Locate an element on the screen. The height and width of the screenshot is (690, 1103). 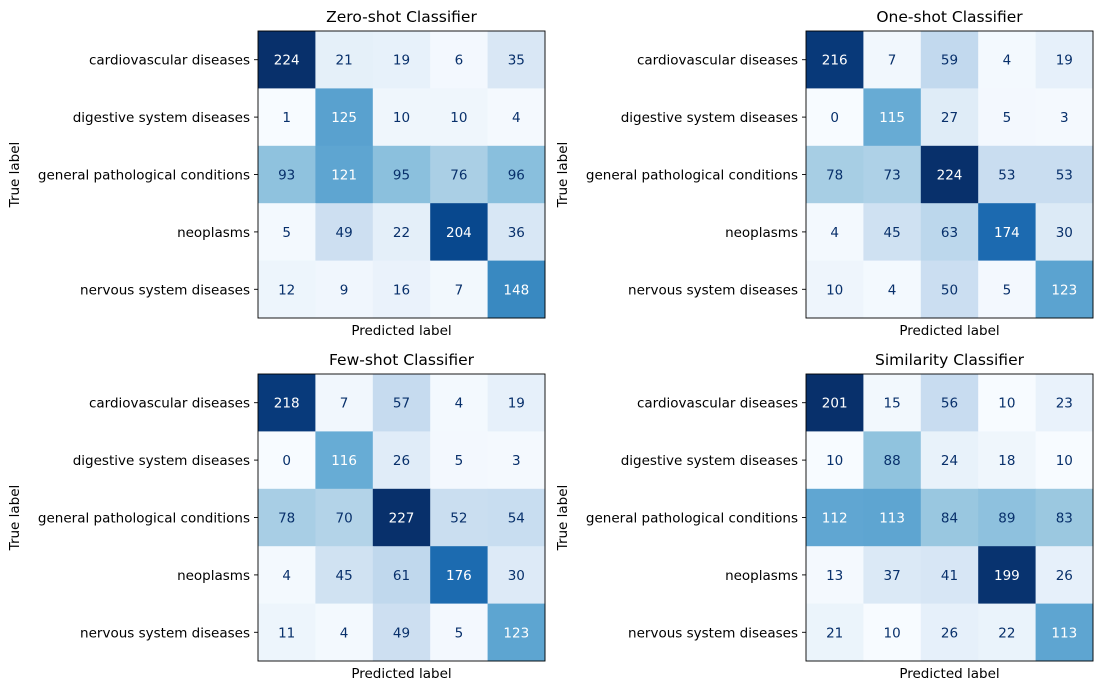
cell-value-label: 0 is located at coordinates (834, 118).